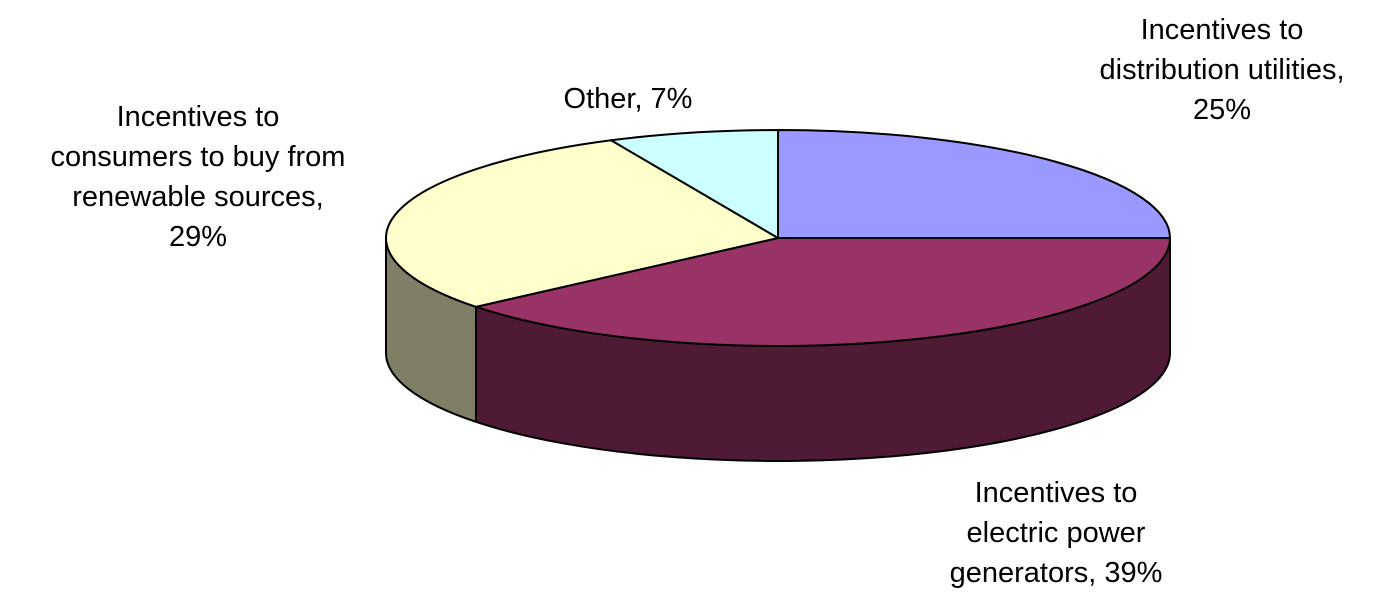  Describe the element at coordinates (1056, 573) in the screenshot. I see `slice-label-line: generators, 39%` at that location.